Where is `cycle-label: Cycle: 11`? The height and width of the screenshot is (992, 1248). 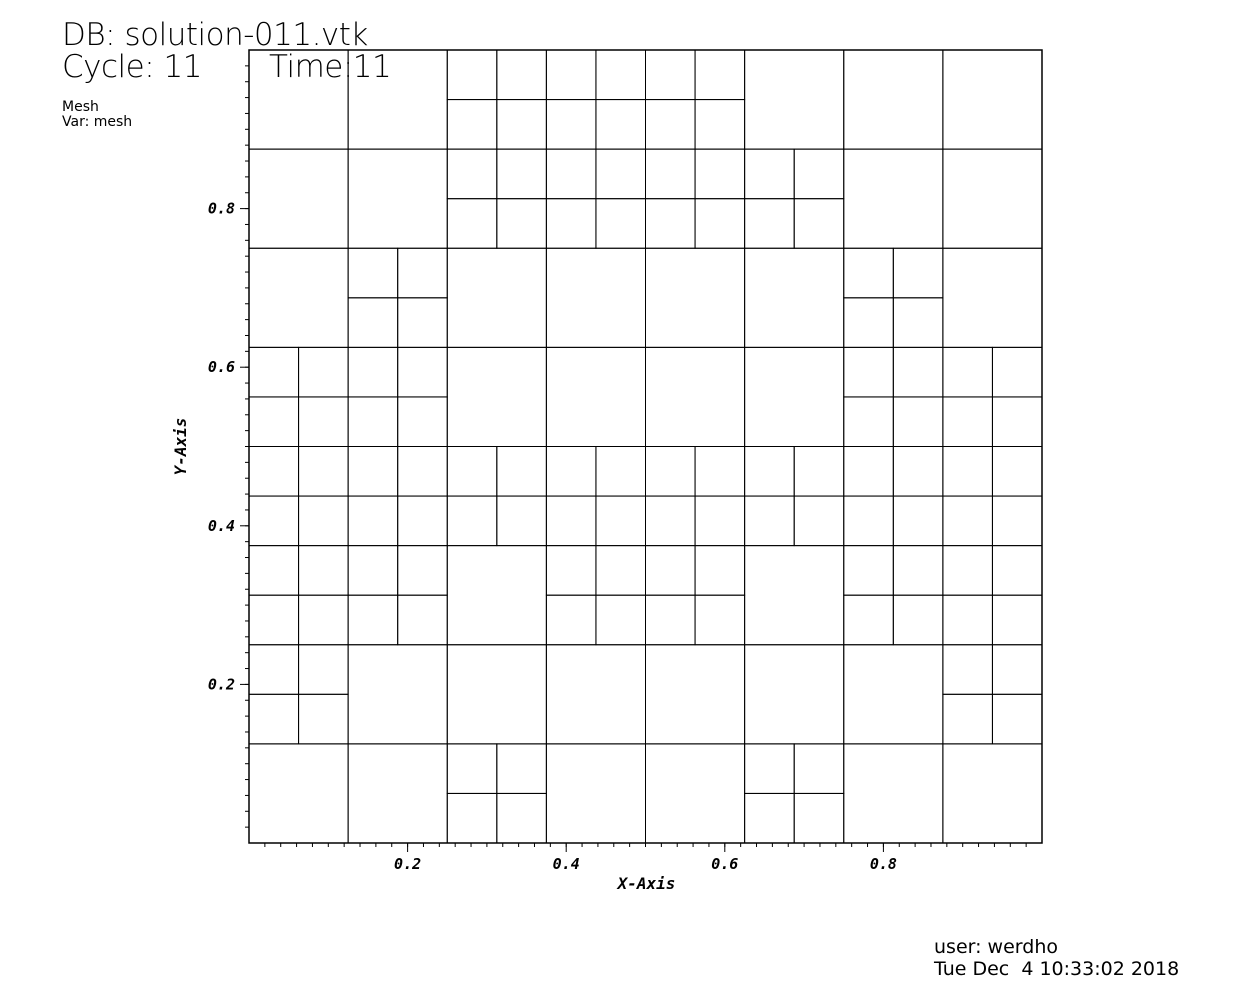
cycle-label: Cycle: 11 is located at coordinates (132, 67).